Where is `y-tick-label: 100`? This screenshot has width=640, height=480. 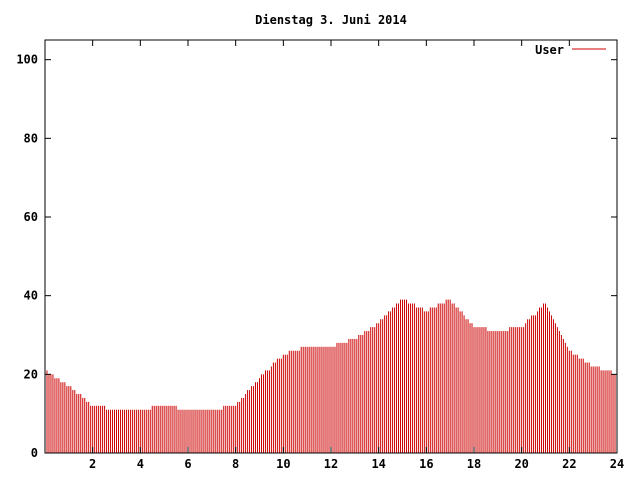 y-tick-label: 100 is located at coordinates (27, 60).